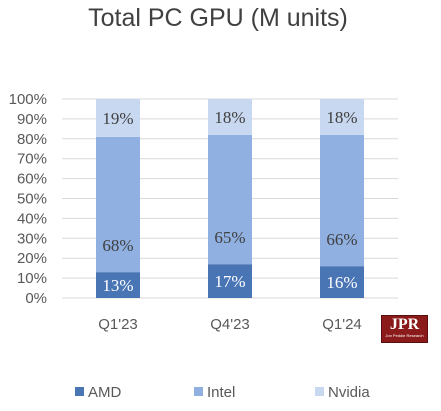 The width and height of the screenshot is (441, 411). I want to click on legend-swatch-amd, so click(79, 391).